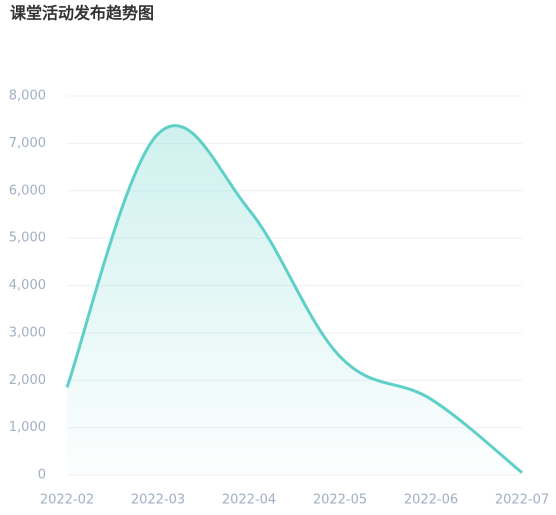  What do you see at coordinates (27, 285) in the screenshot?
I see `y-tick-label: 4,000` at bounding box center [27, 285].